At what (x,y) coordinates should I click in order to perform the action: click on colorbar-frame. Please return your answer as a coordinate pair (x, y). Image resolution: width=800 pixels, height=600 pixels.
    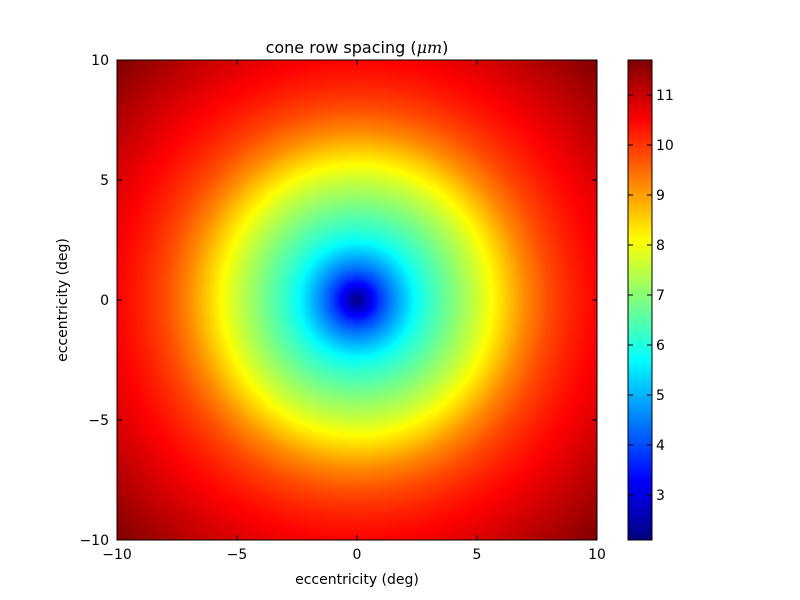
    Looking at the image, I should click on (640, 300).